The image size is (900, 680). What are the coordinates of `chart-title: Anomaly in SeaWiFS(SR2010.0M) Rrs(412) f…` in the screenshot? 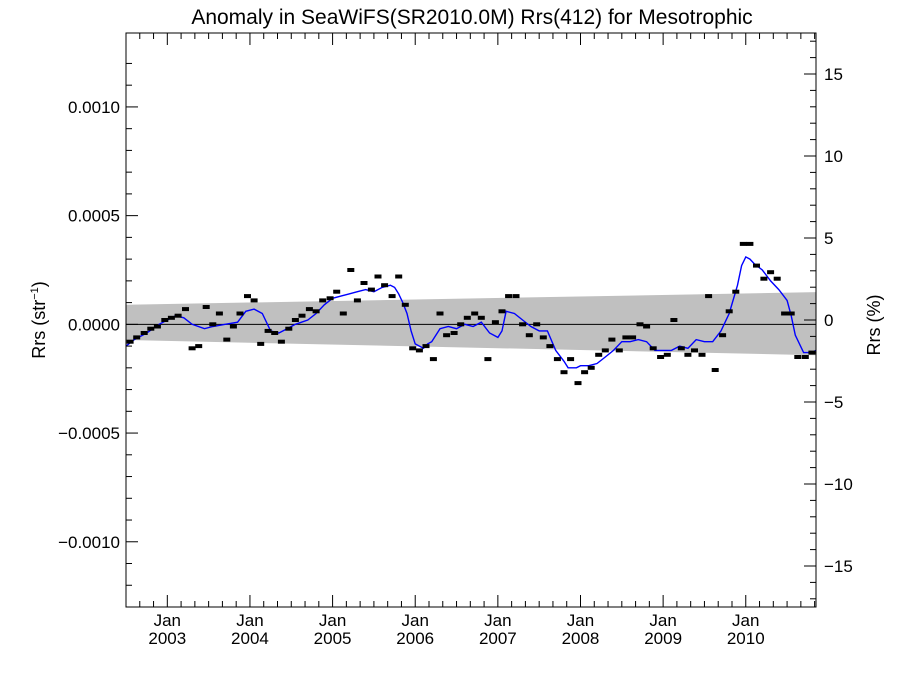 It's located at (471, 17).